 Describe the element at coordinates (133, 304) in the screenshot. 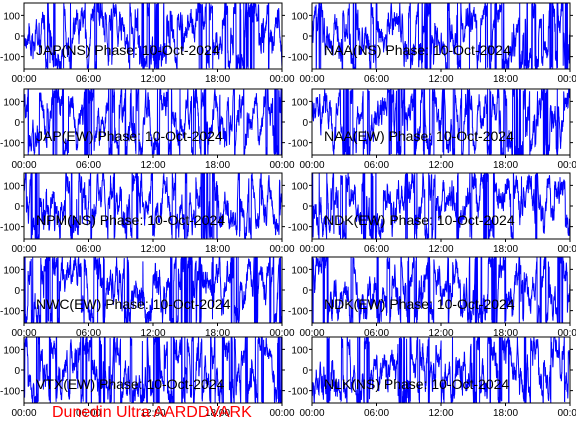

I see `chart-title: NWC(EW) Phase: 10-Oct-2024` at that location.